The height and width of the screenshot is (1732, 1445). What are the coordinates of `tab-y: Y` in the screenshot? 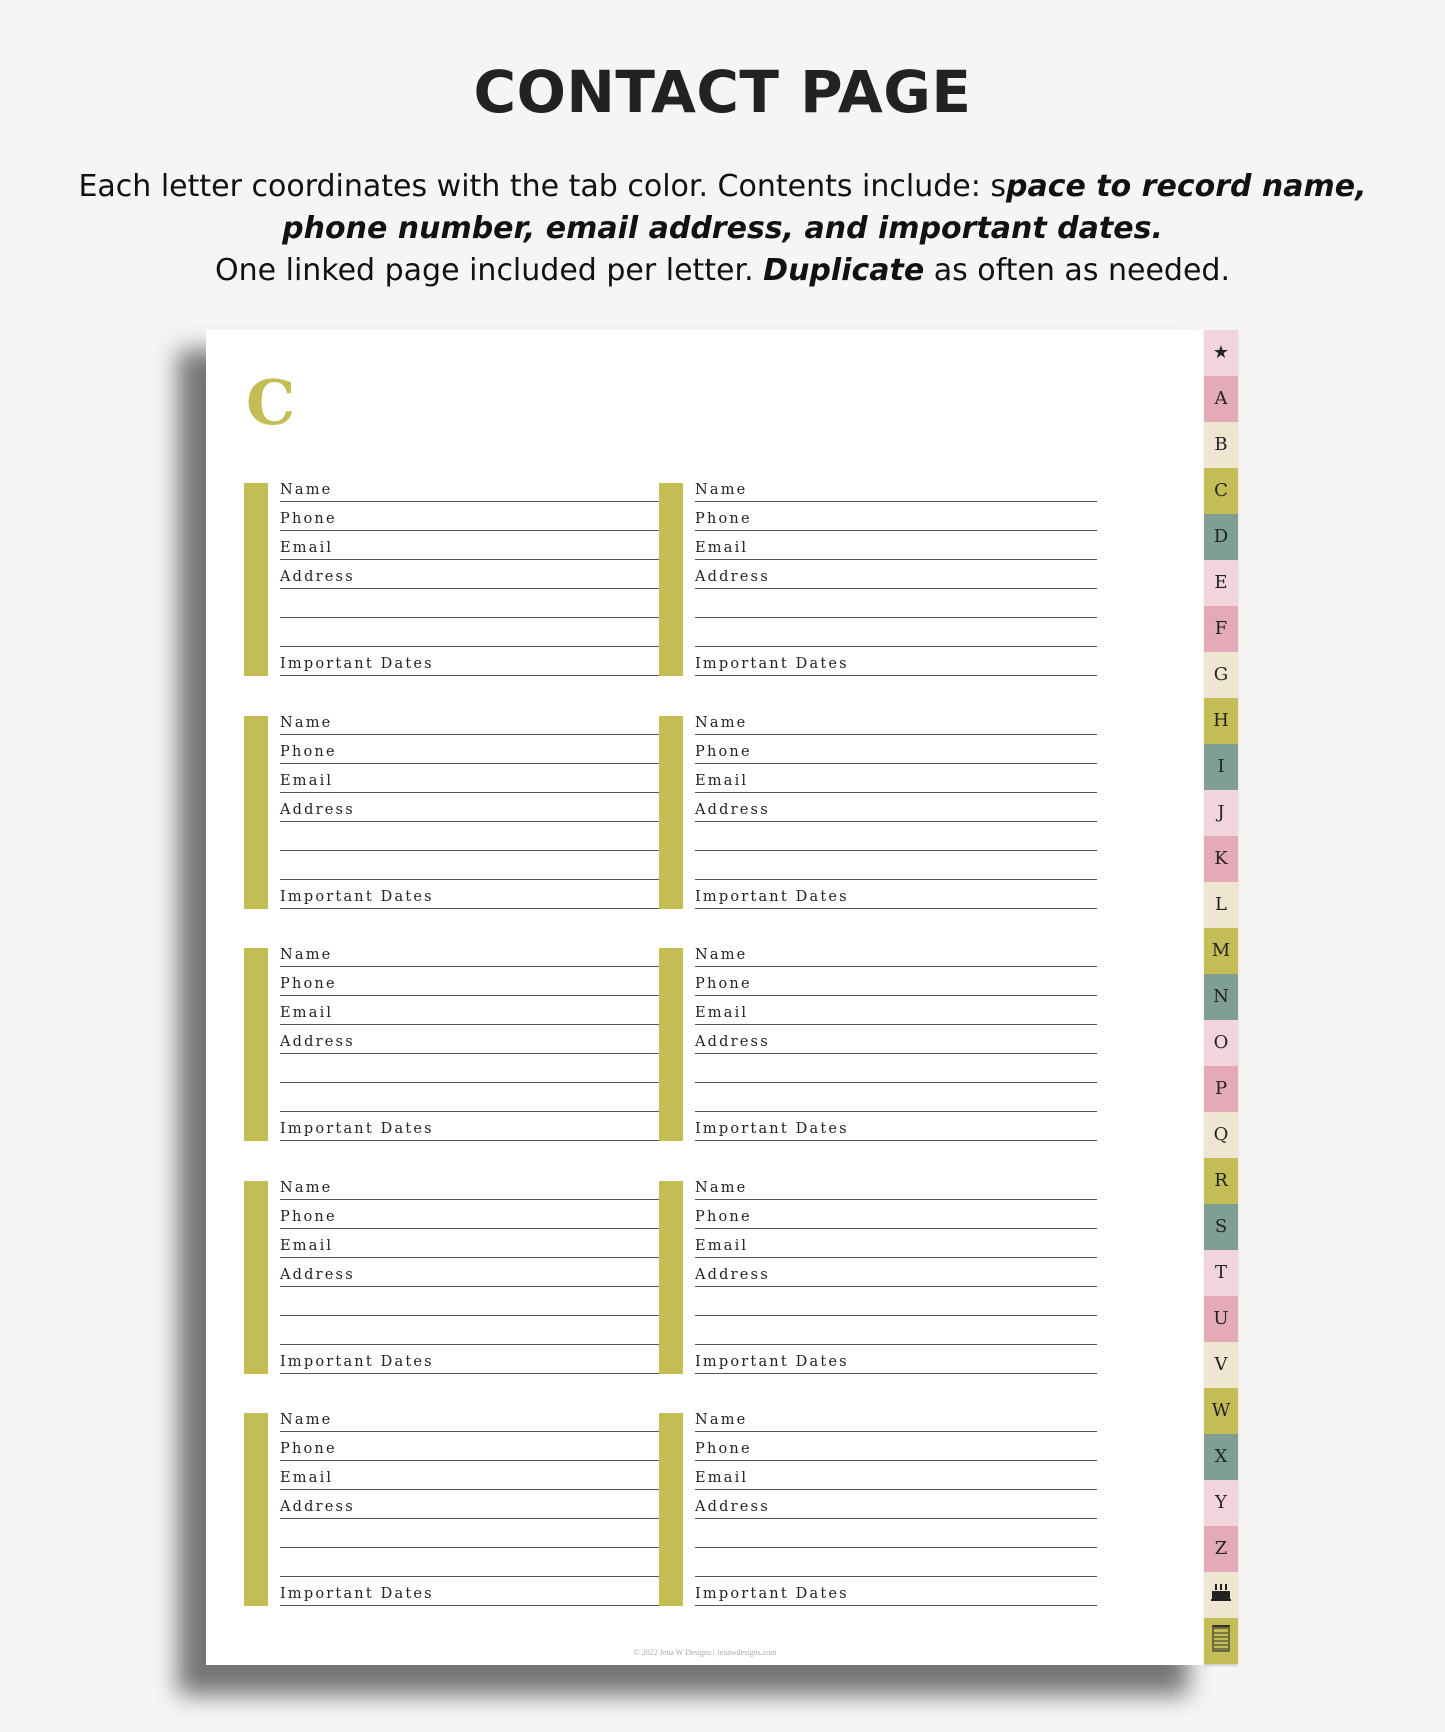 It's located at (1221, 1503).